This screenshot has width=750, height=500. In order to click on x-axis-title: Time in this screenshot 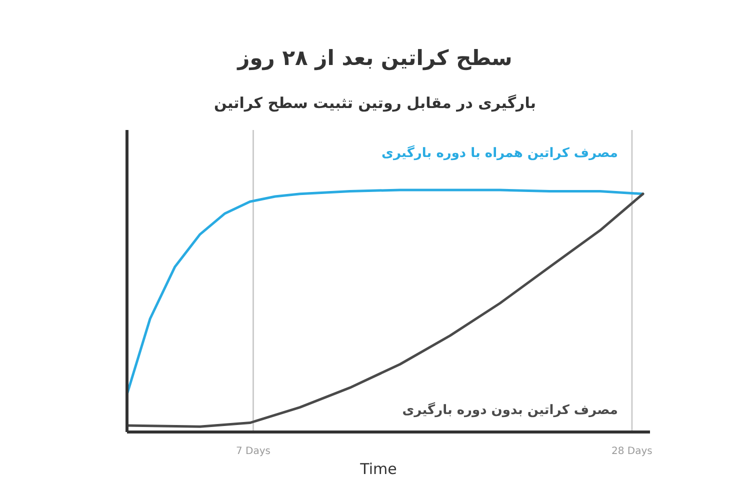, I will do `click(378, 469)`.